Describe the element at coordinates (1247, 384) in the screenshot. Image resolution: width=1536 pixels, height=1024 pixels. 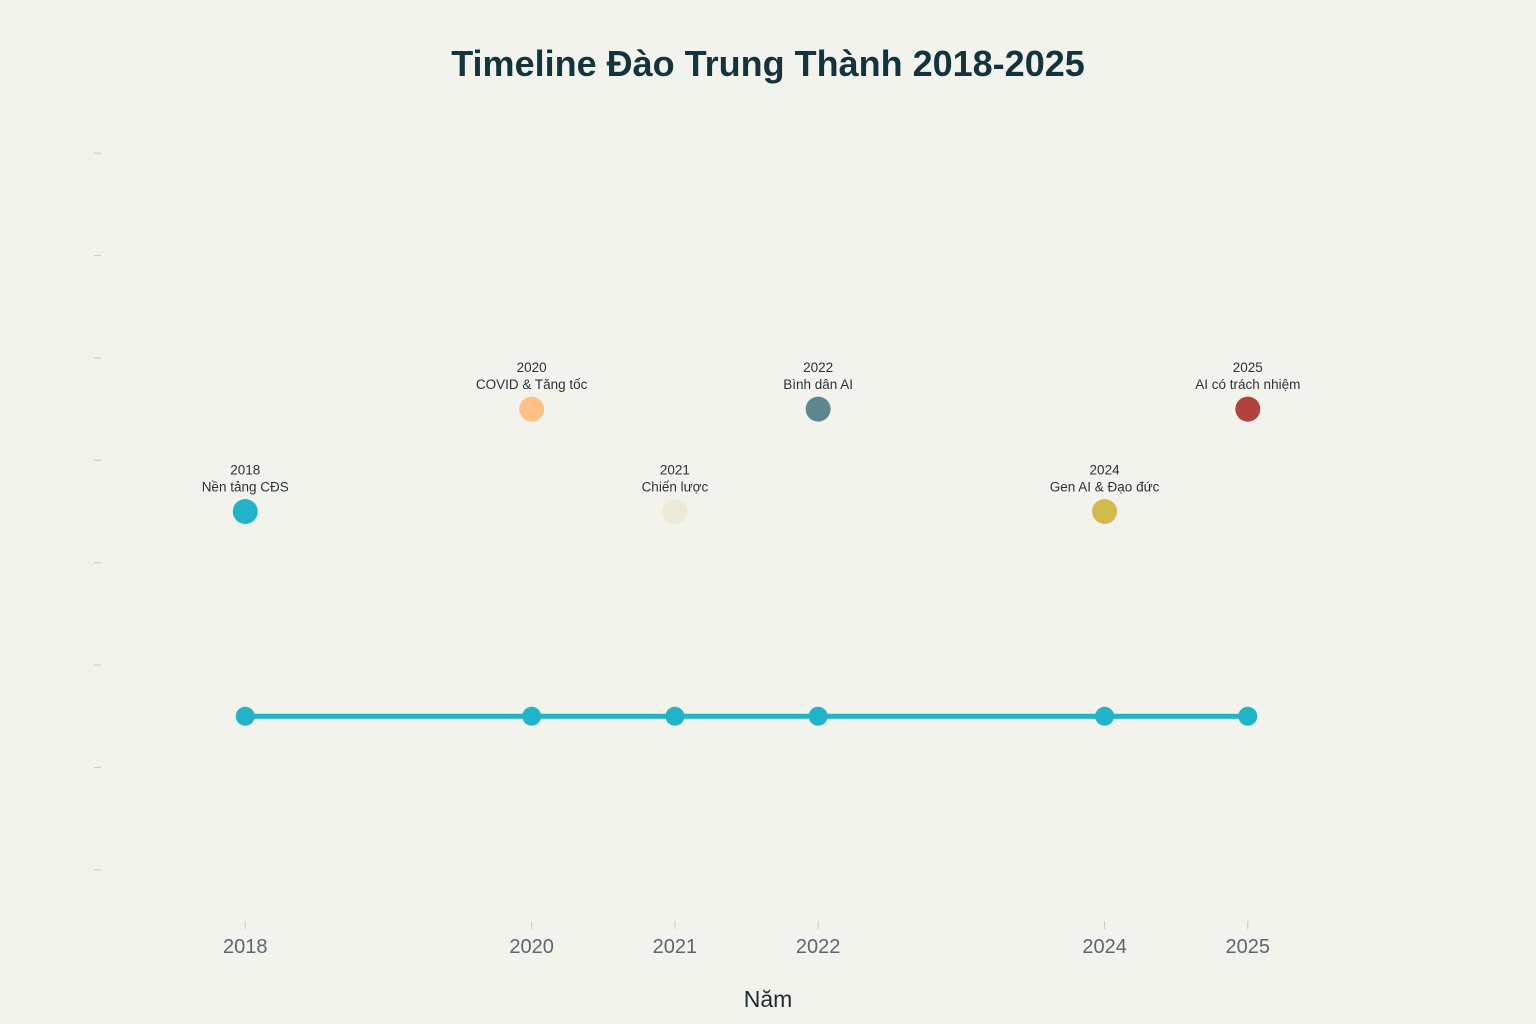
I see `event-text-label: AI có trách nhiệm` at that location.